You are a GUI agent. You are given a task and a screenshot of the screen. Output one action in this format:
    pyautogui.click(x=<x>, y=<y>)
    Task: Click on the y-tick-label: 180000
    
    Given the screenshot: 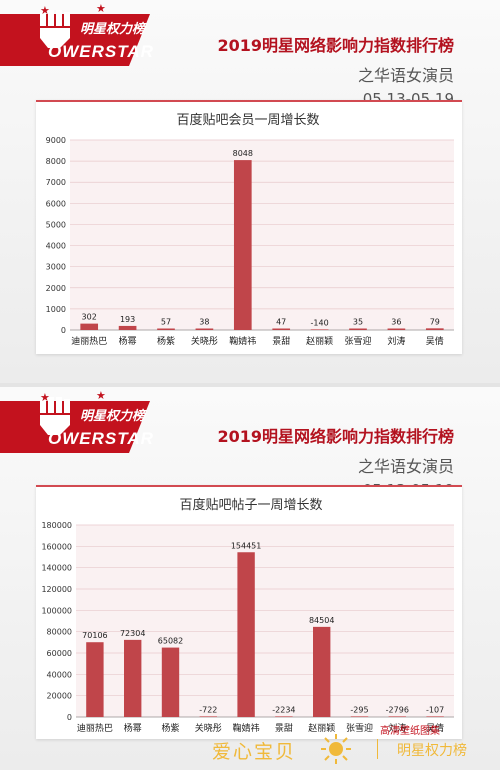 What is the action you would take?
    pyautogui.click(x=56, y=525)
    